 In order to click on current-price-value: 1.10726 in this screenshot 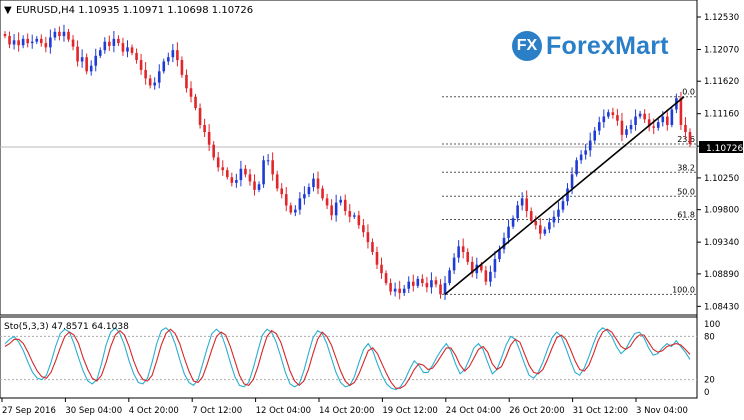, I will do `click(724, 149)`.